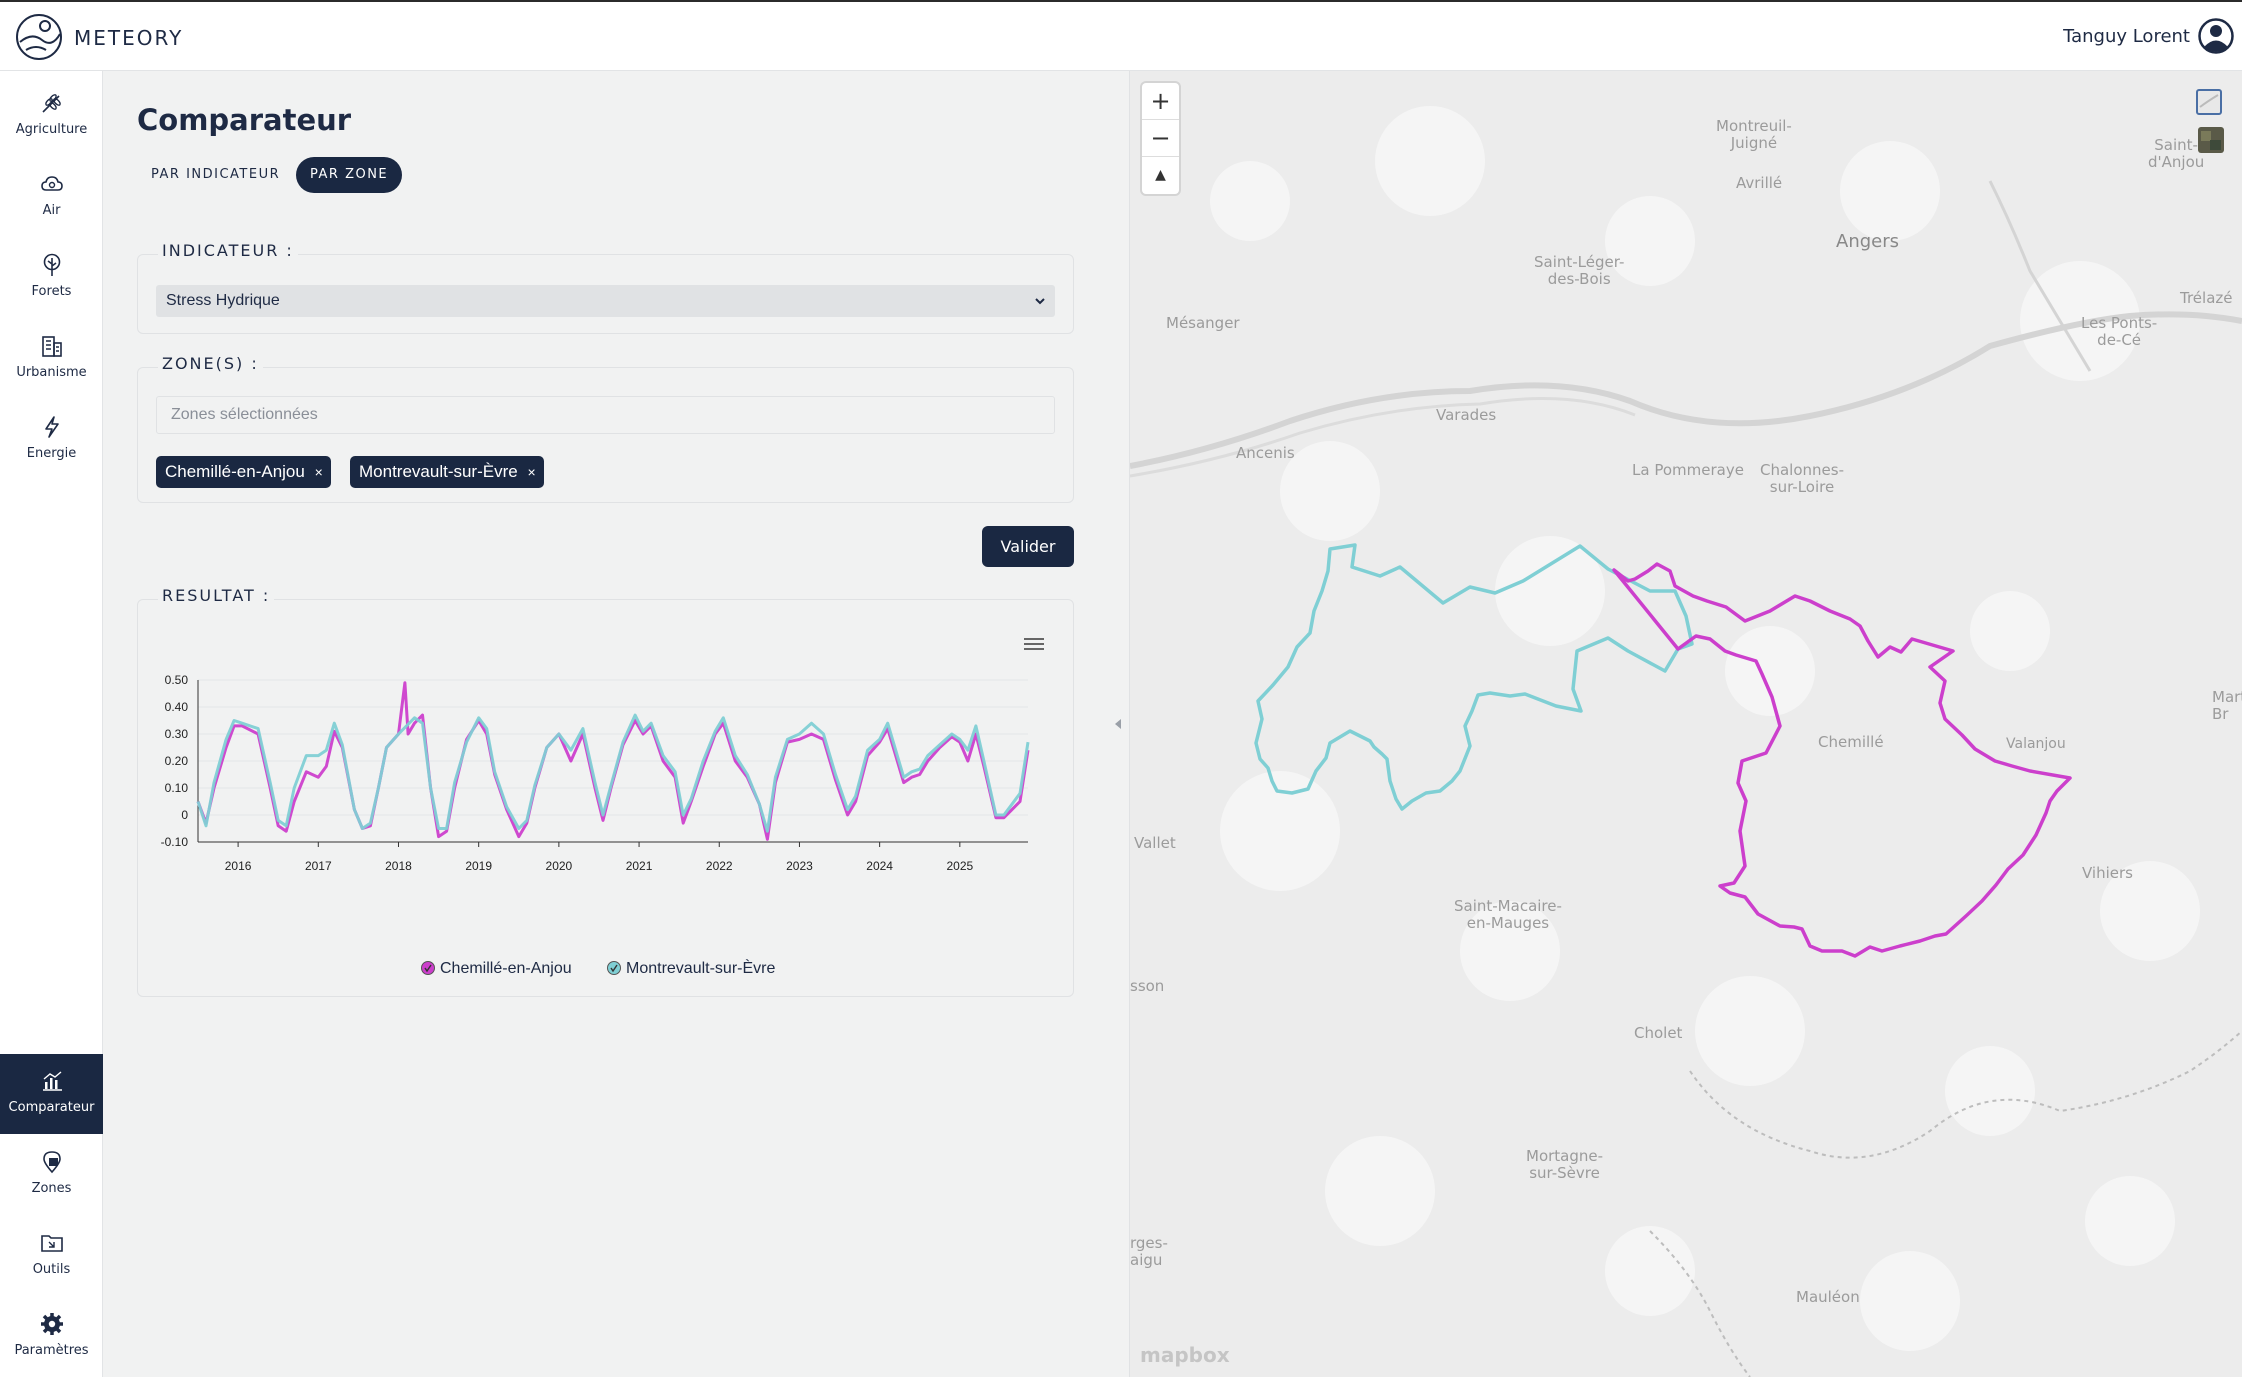 The height and width of the screenshot is (1377, 2242). I want to click on zoom-in-button: +, so click(1160, 101).